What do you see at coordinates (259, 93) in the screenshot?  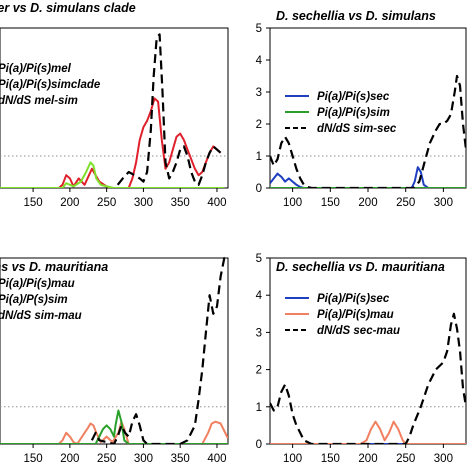 I see `panel-2-ytick-3: 3` at bounding box center [259, 93].